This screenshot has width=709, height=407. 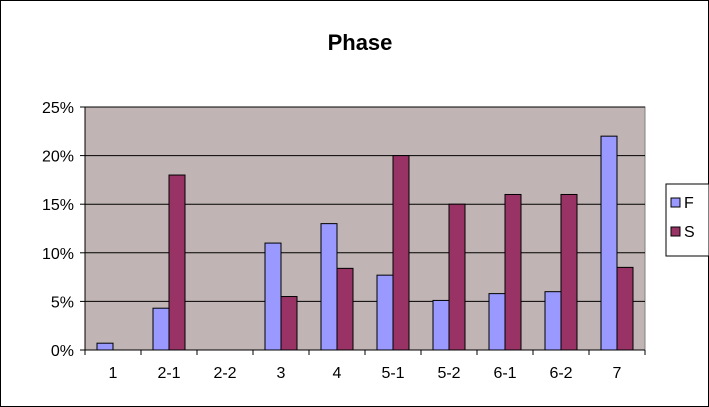 What do you see at coordinates (58, 205) in the screenshot?
I see `y-tick-label: 15%` at bounding box center [58, 205].